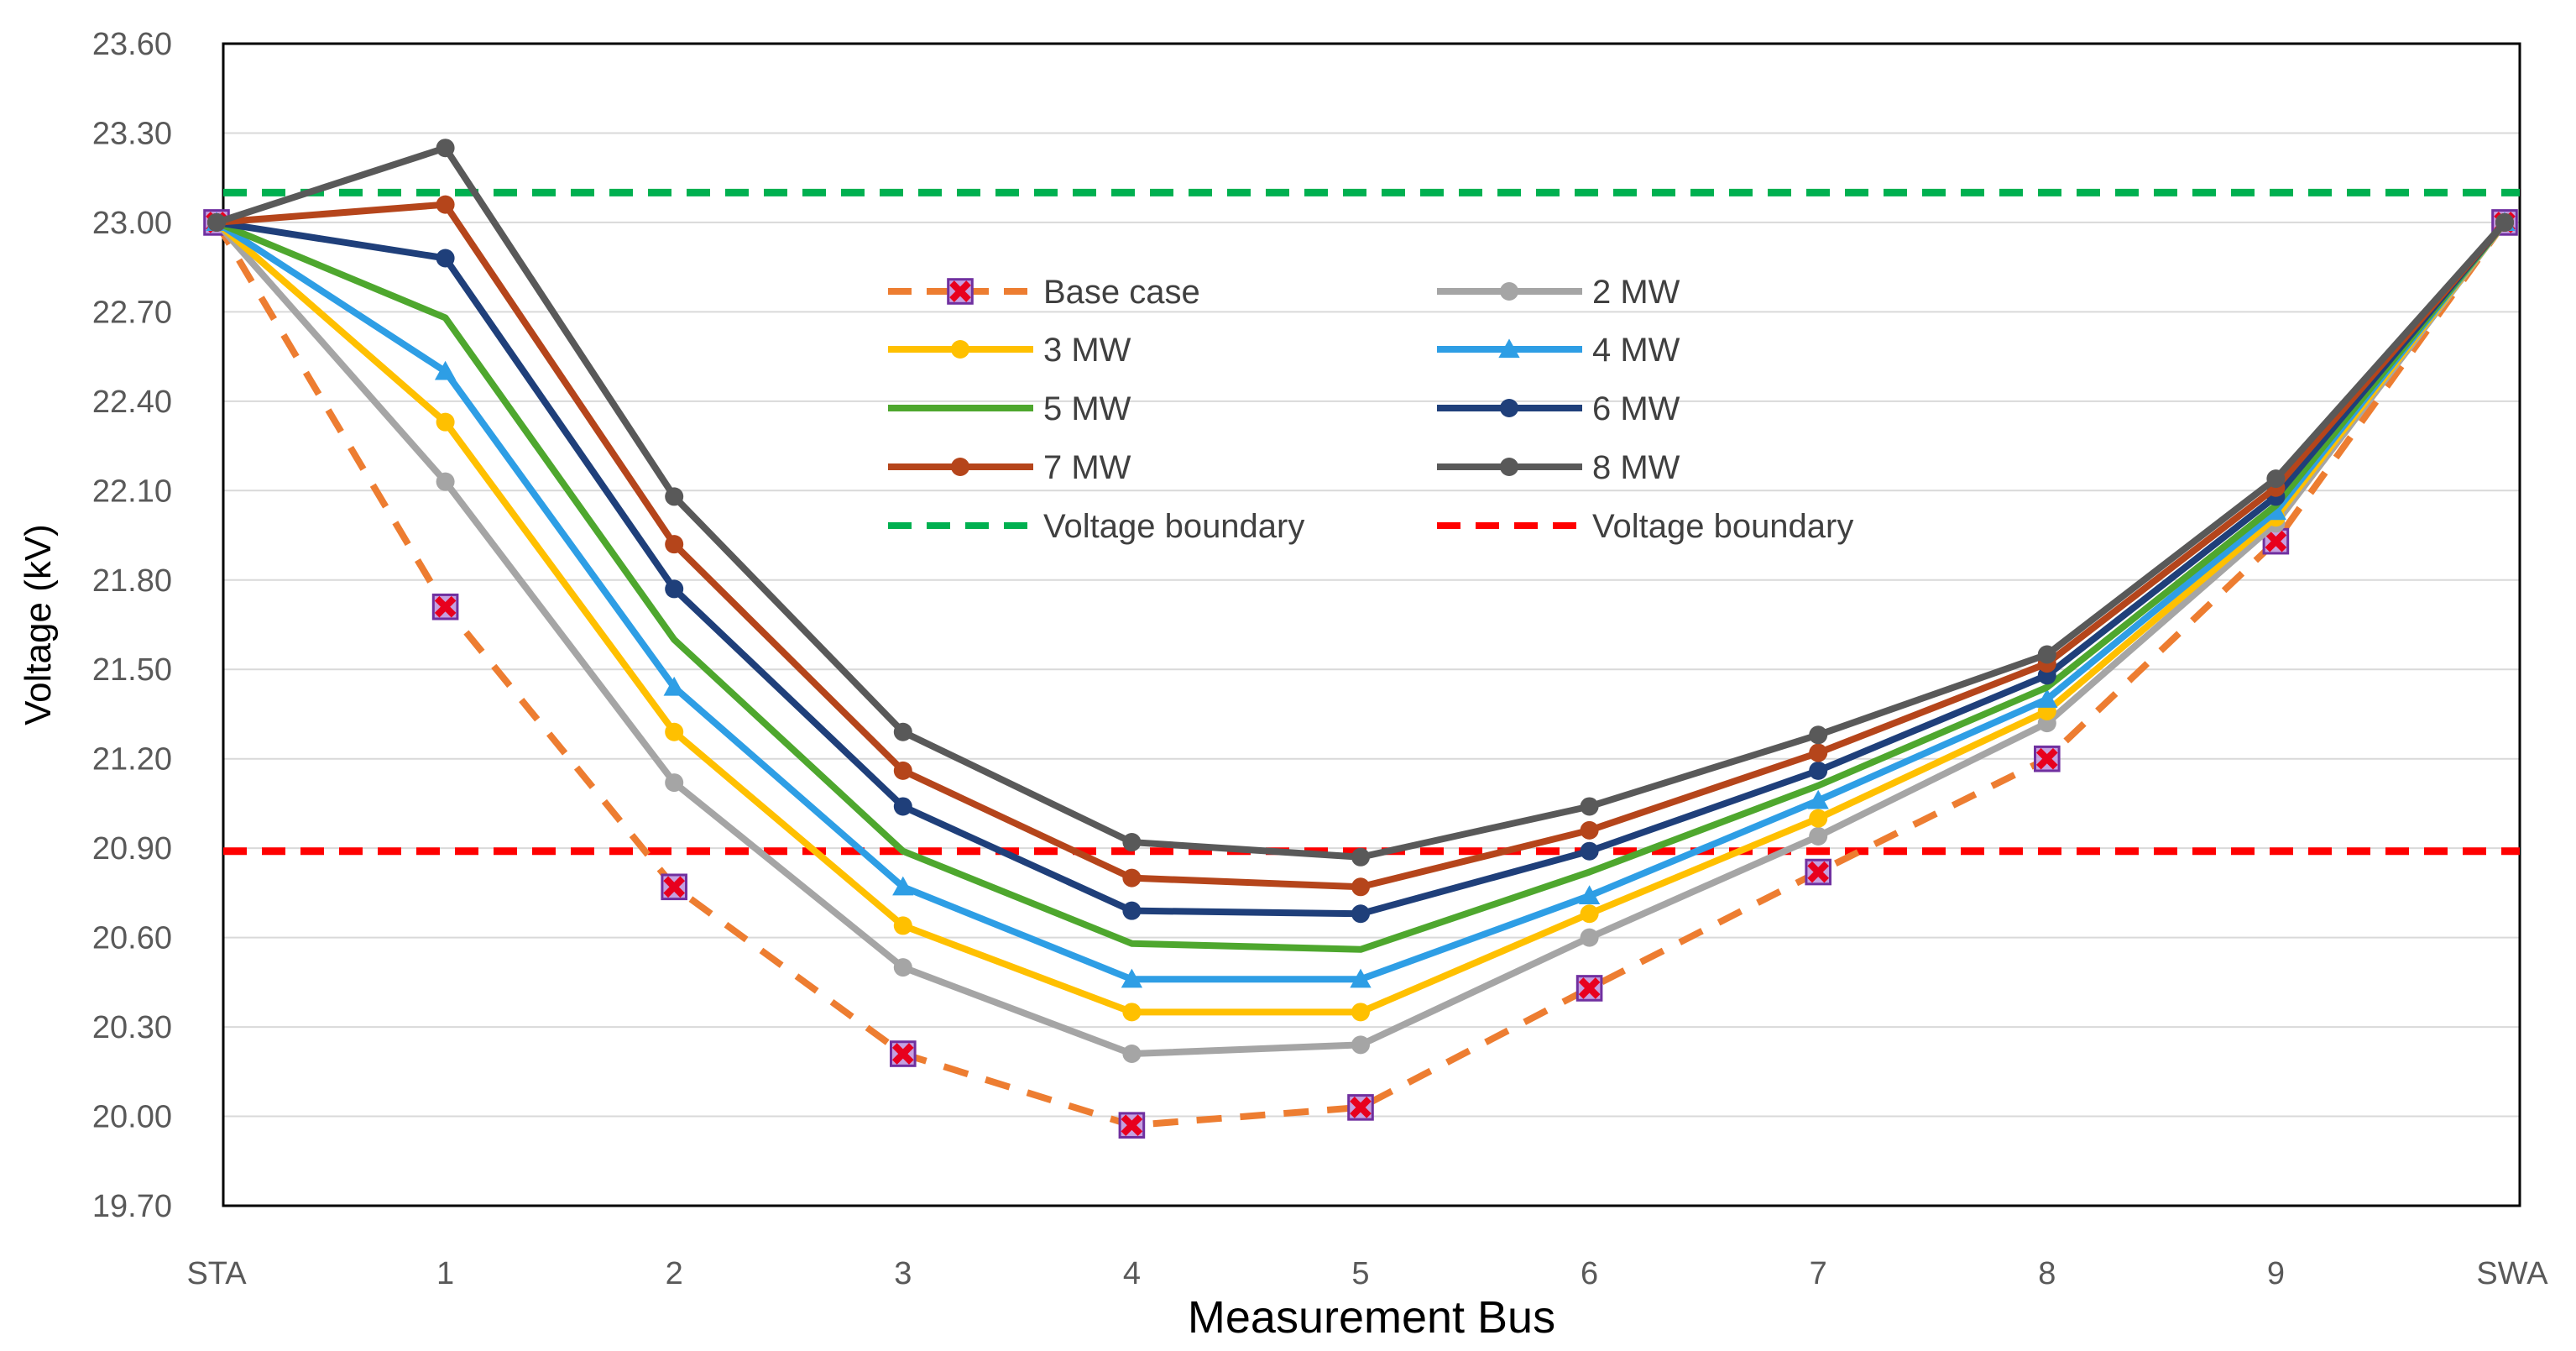 The height and width of the screenshot is (1351, 2576). I want to click on legend-label: 3 MW, so click(1087, 350).